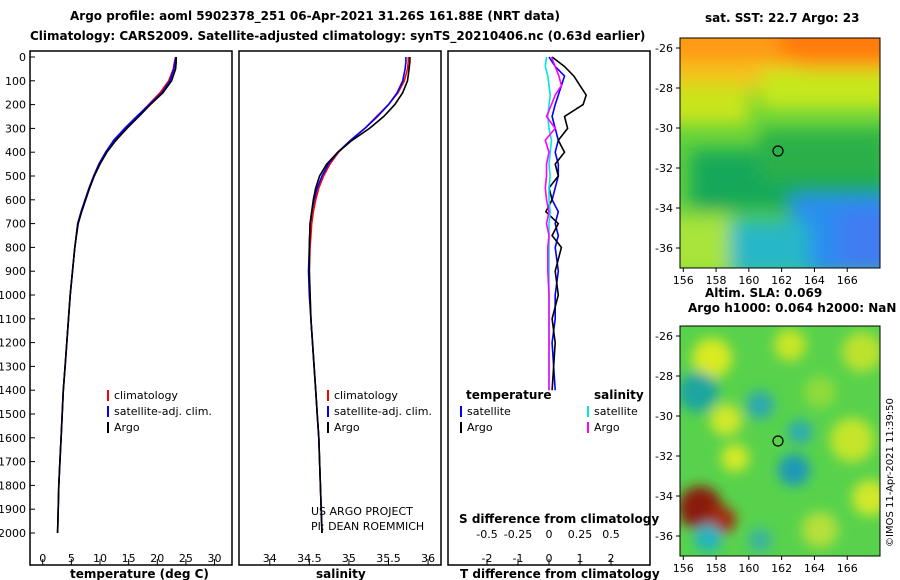 The height and width of the screenshot is (580, 900). I want to click on lon-tick-label: 156, so click(683, 280).